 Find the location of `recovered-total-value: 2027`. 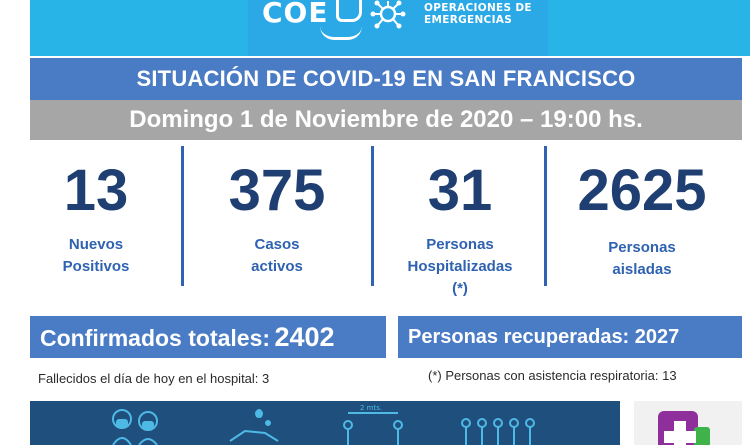

recovered-total-value: 2027 is located at coordinates (657, 337).